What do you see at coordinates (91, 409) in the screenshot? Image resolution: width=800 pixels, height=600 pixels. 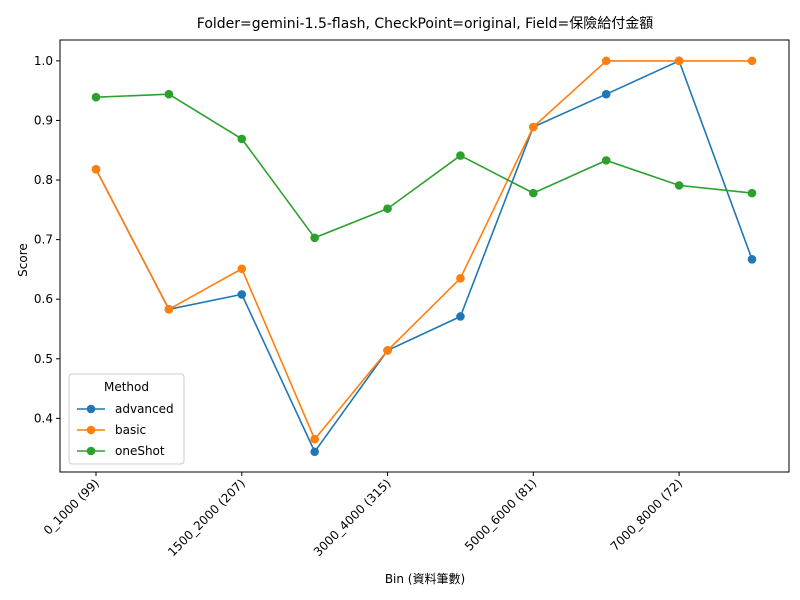 I see `legend-marker-advanced` at bounding box center [91, 409].